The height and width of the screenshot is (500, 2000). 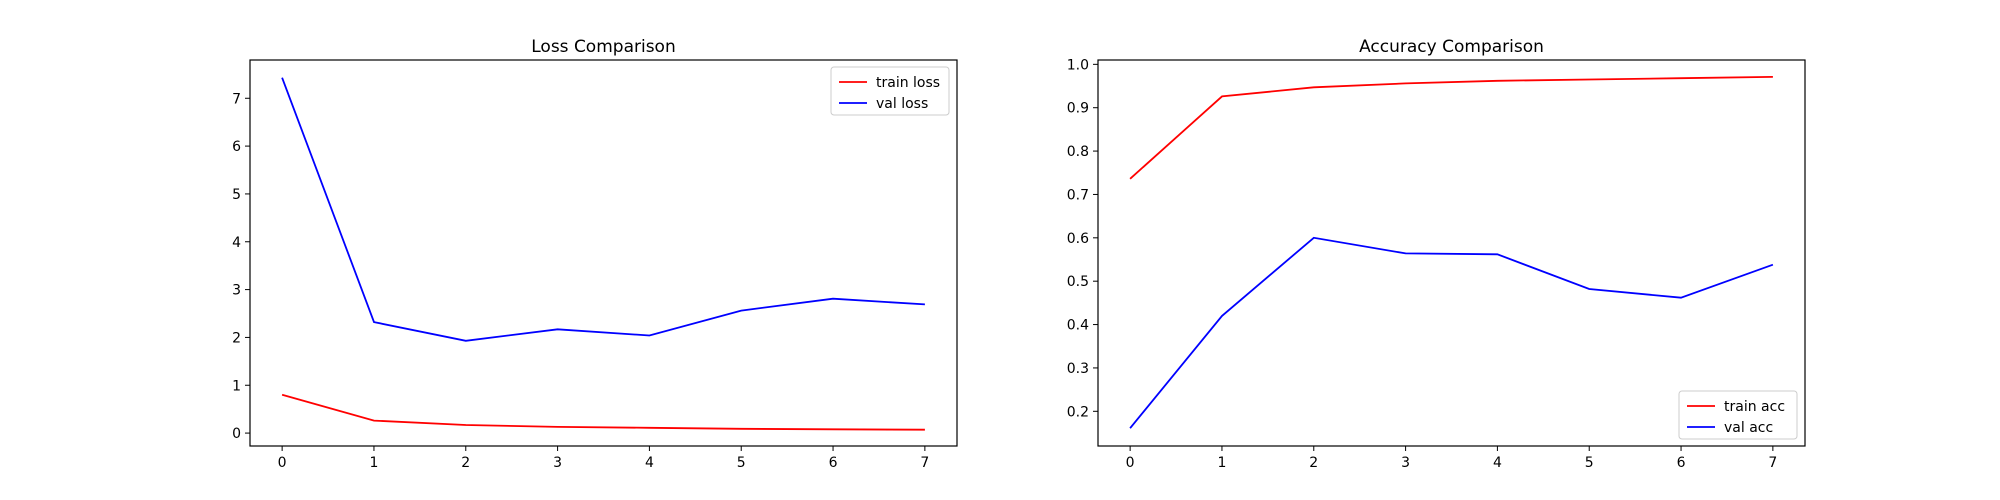 What do you see at coordinates (1451, 332) in the screenshot?
I see `series-line-val-acc` at bounding box center [1451, 332].